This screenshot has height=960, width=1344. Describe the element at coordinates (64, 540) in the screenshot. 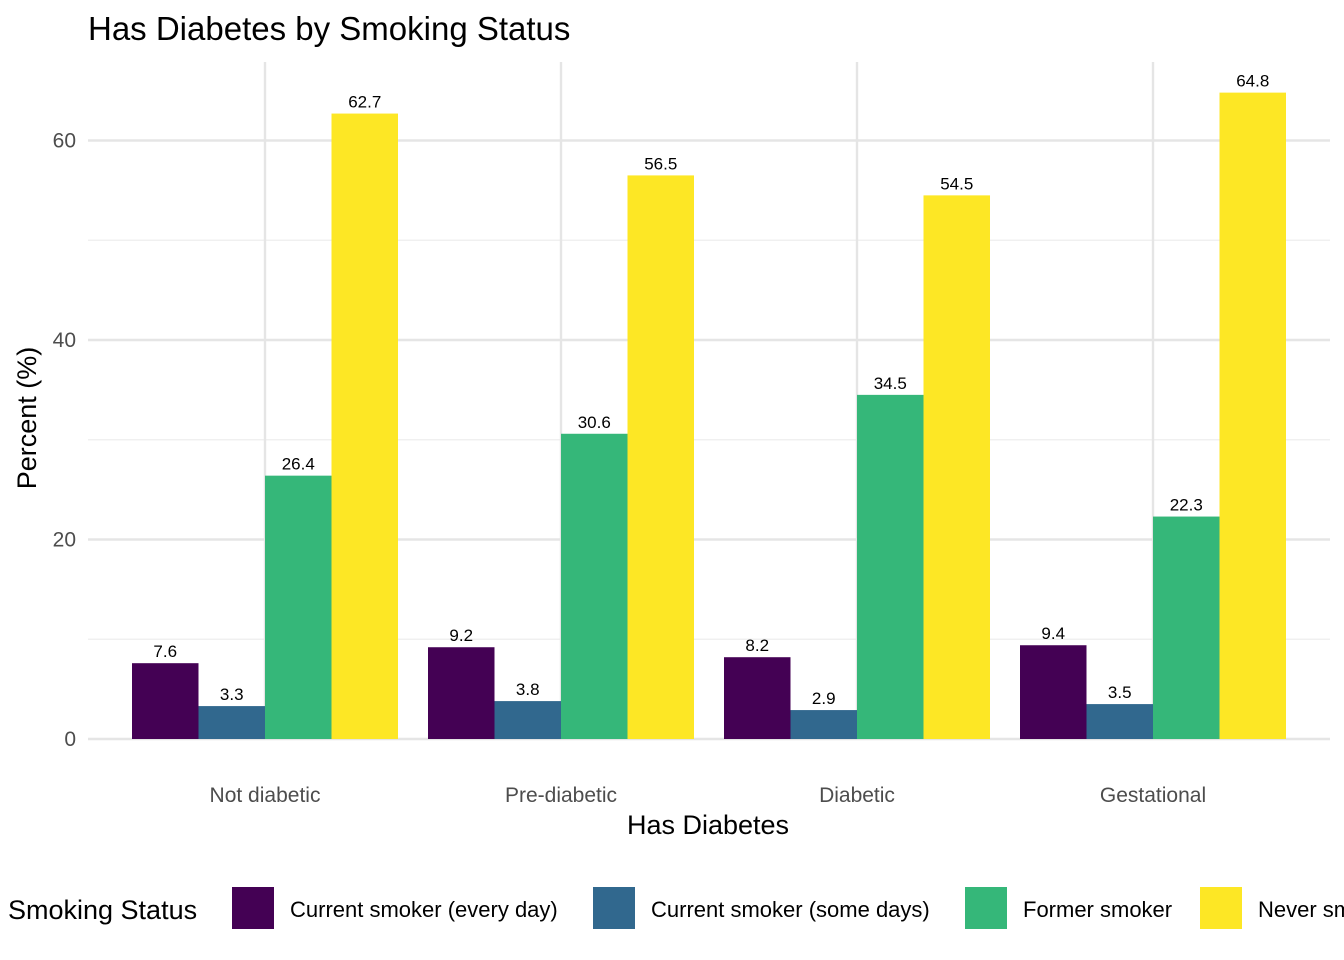

I see `y-tick-label: 20` at that location.